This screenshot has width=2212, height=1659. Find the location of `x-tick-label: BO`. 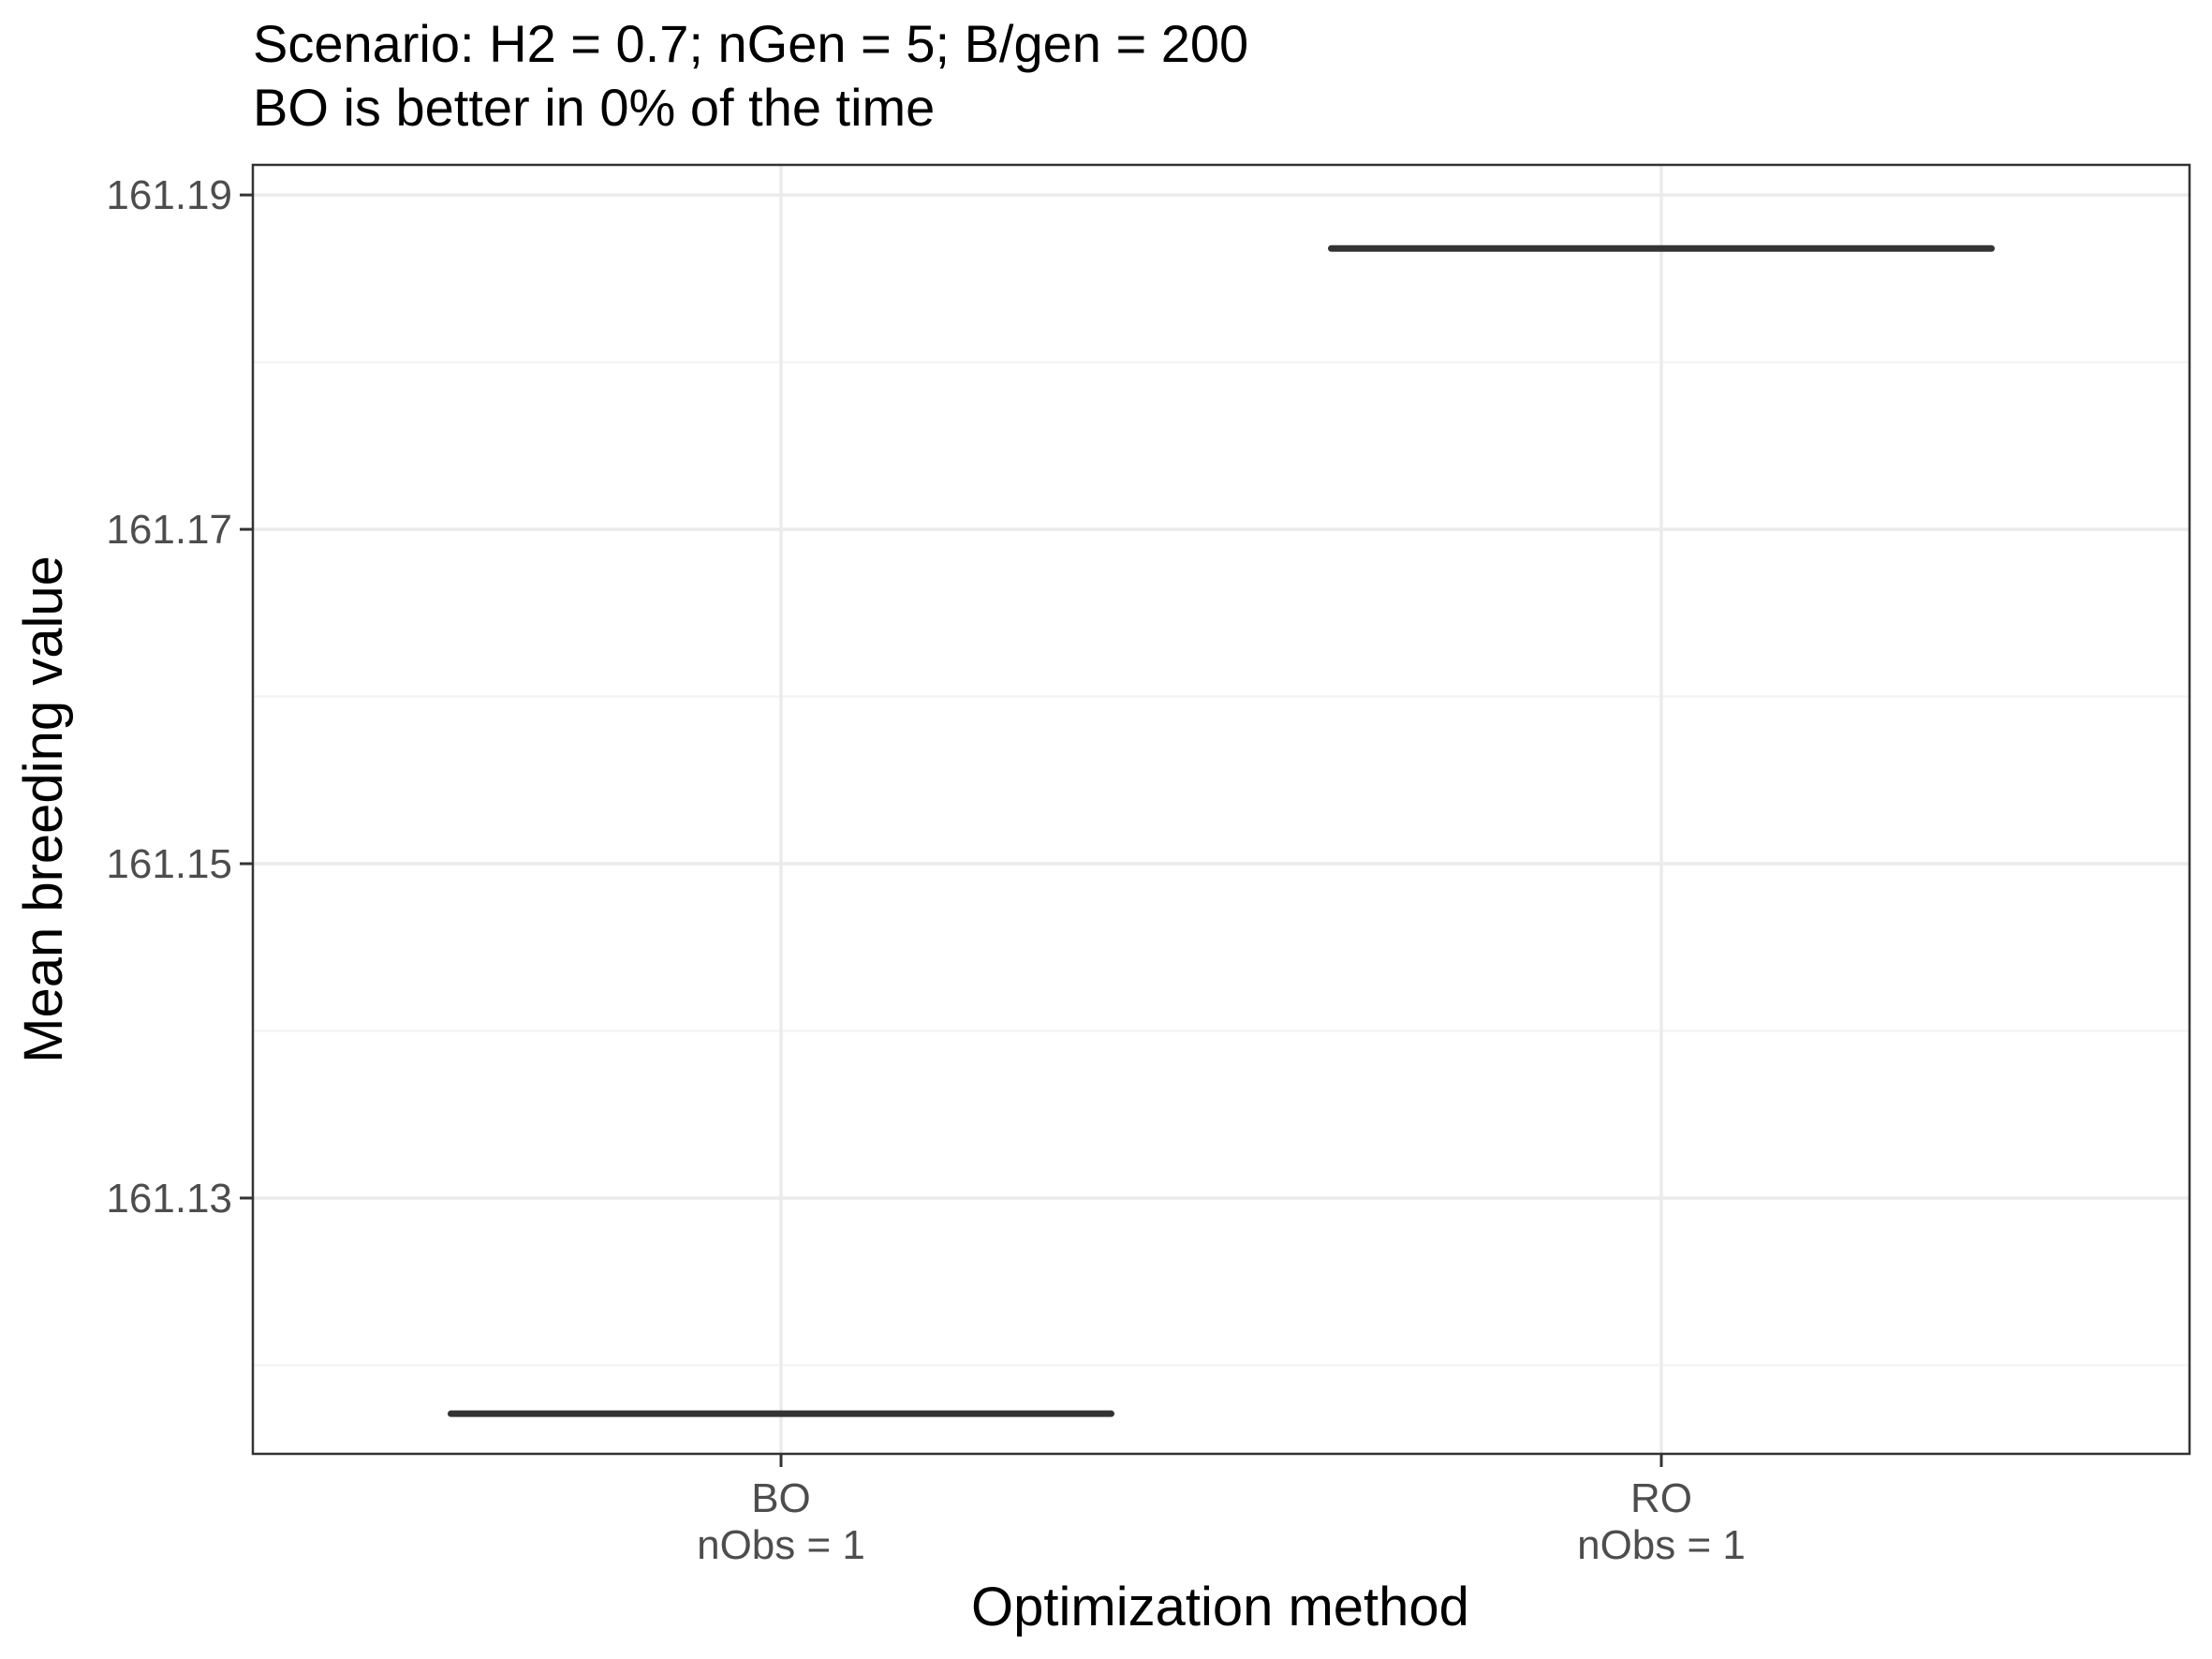

x-tick-label: BO is located at coordinates (781, 1498).